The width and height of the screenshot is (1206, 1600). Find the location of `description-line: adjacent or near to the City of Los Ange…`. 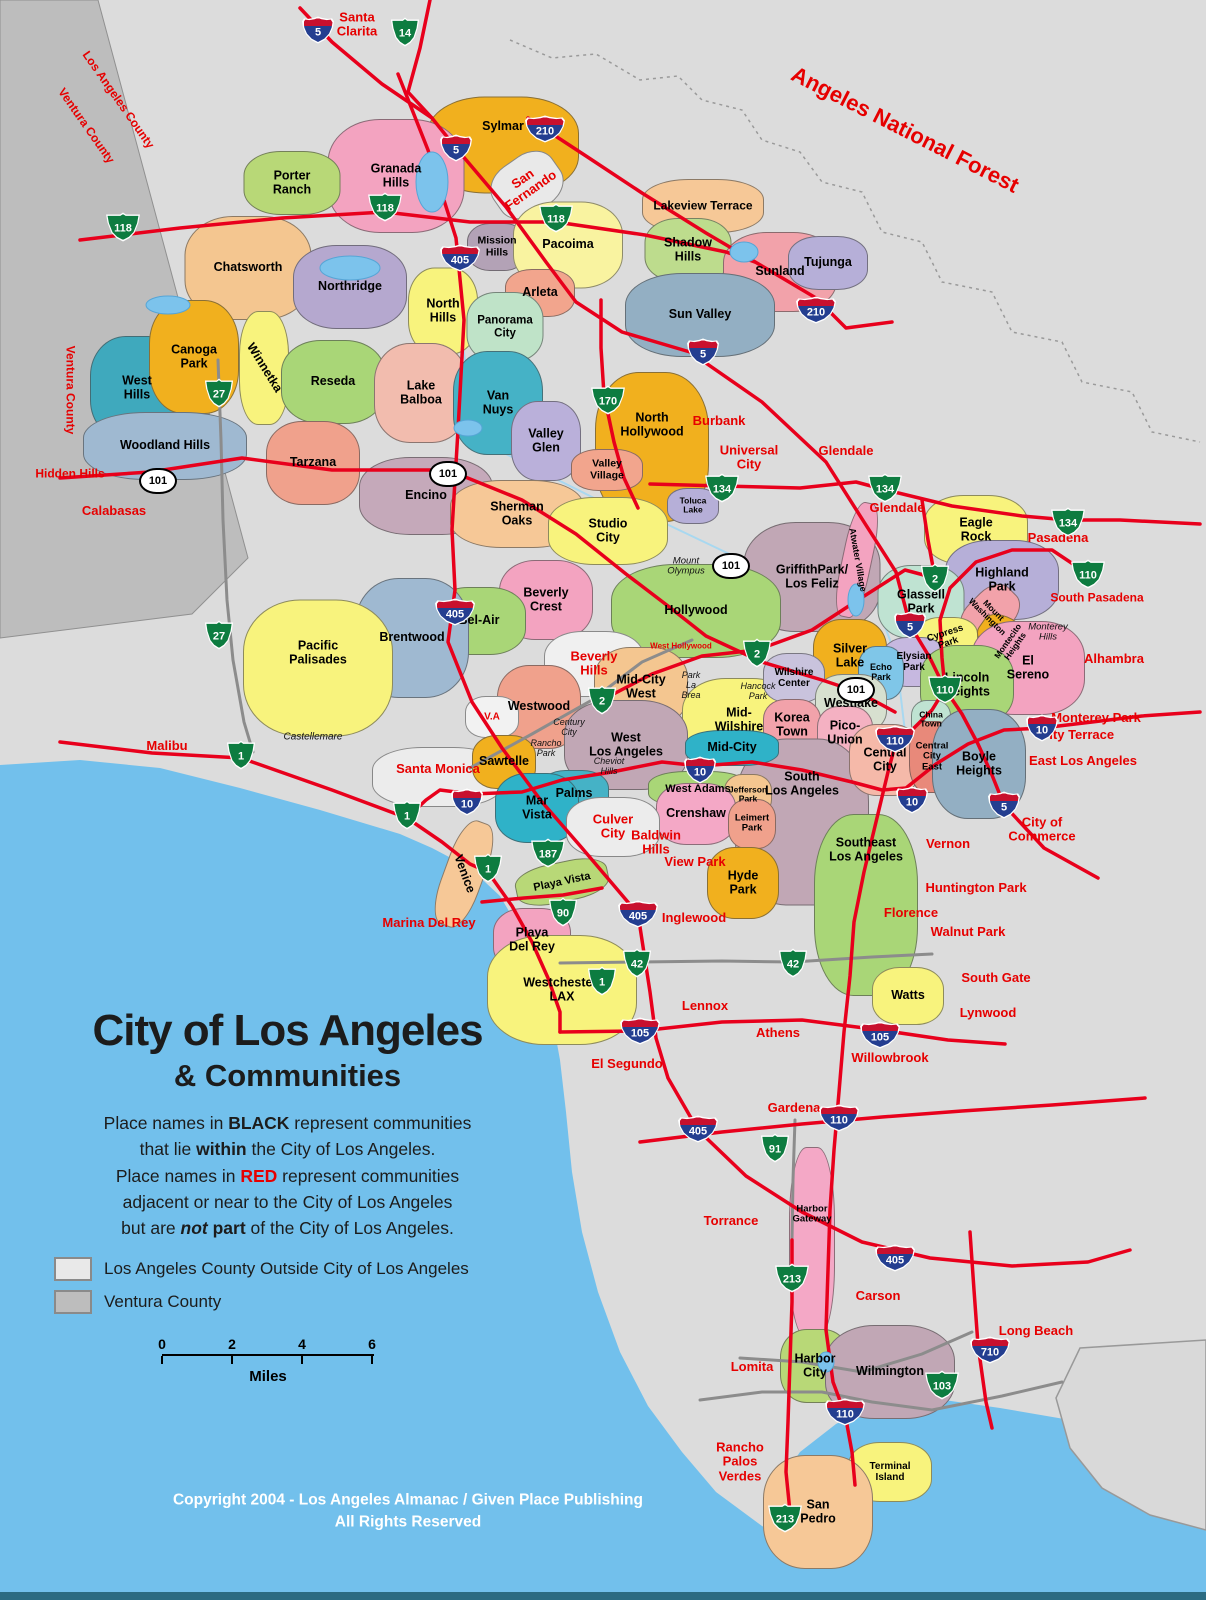

description-line: adjacent or near to the City of Los Ange… is located at coordinates (287, 1201).